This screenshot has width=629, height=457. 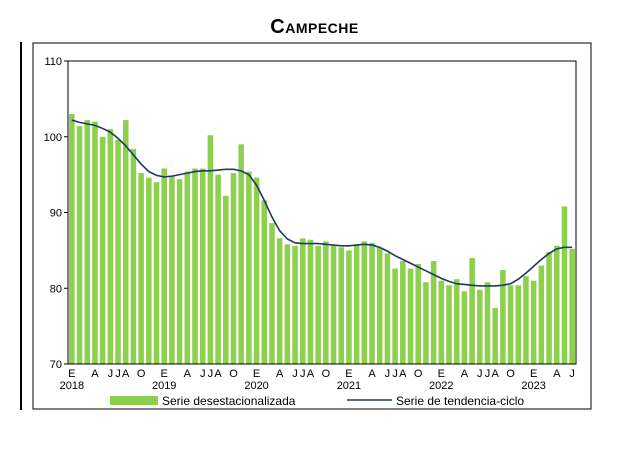 I want to click on legend-line-label: Serie de tendencia-ciclo, so click(x=460, y=401).